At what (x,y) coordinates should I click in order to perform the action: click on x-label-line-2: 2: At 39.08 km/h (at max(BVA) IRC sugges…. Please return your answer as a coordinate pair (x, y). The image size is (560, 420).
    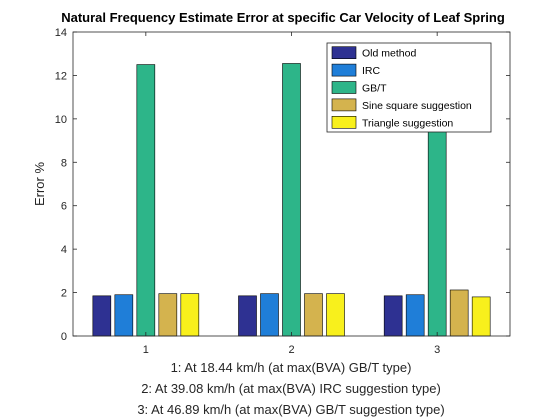
    Looking at the image, I should click on (291, 388).